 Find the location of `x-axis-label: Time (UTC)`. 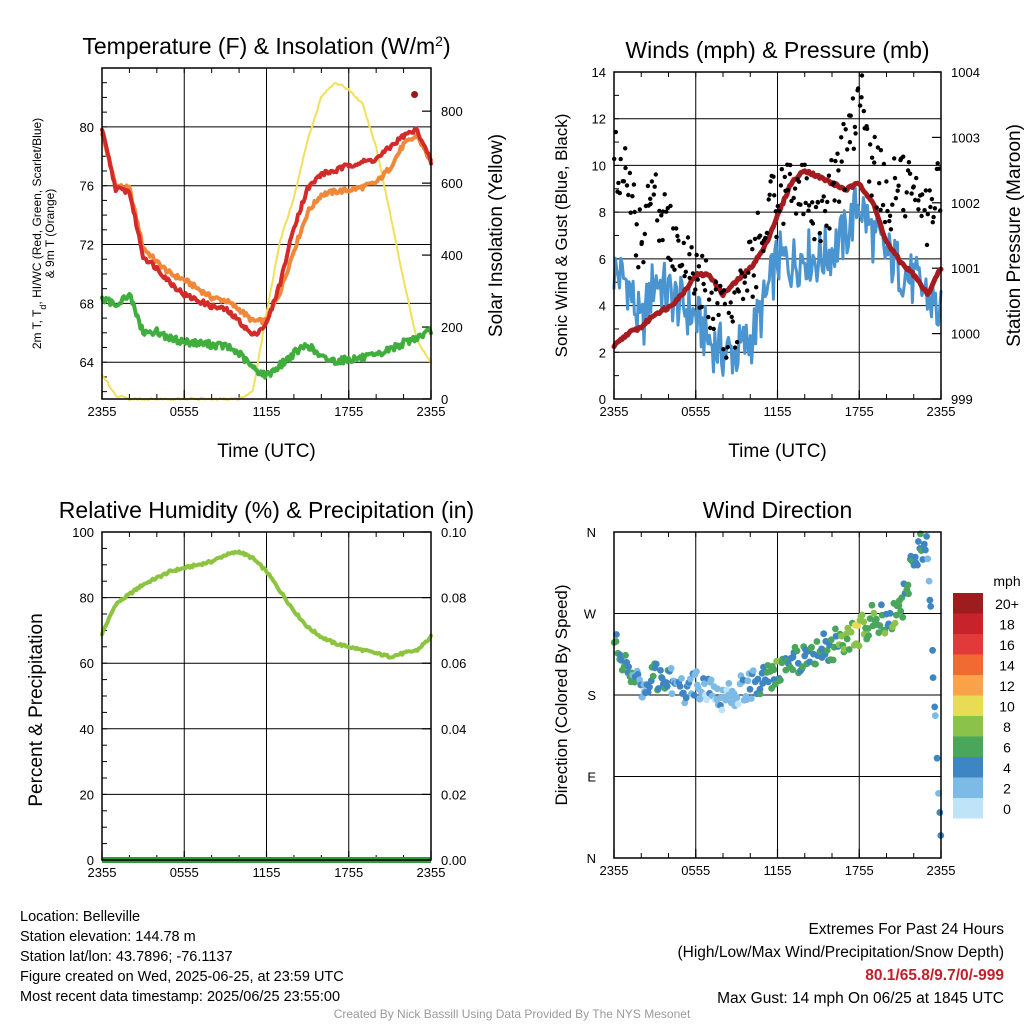

x-axis-label: Time (UTC) is located at coordinates (266, 451).